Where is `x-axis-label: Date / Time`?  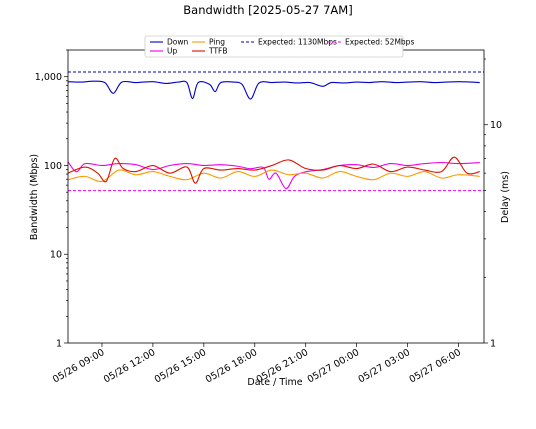 x-axis-label: Date / Time is located at coordinates (274, 382).